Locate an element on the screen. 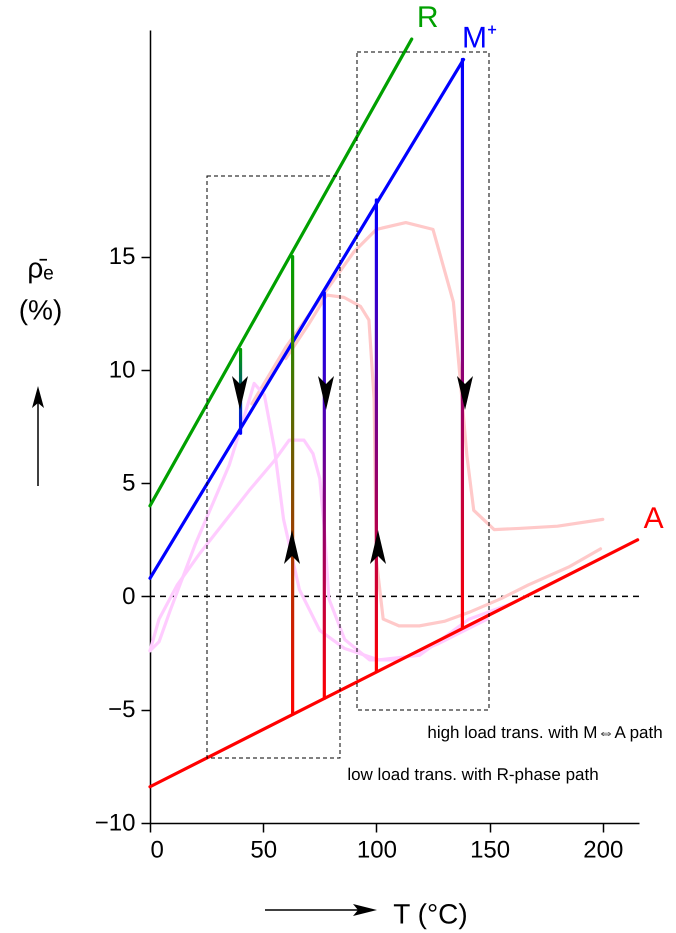 Image resolution: width=676 pixels, height=933 pixels. y-tick-label: 15 is located at coordinates (122, 256).